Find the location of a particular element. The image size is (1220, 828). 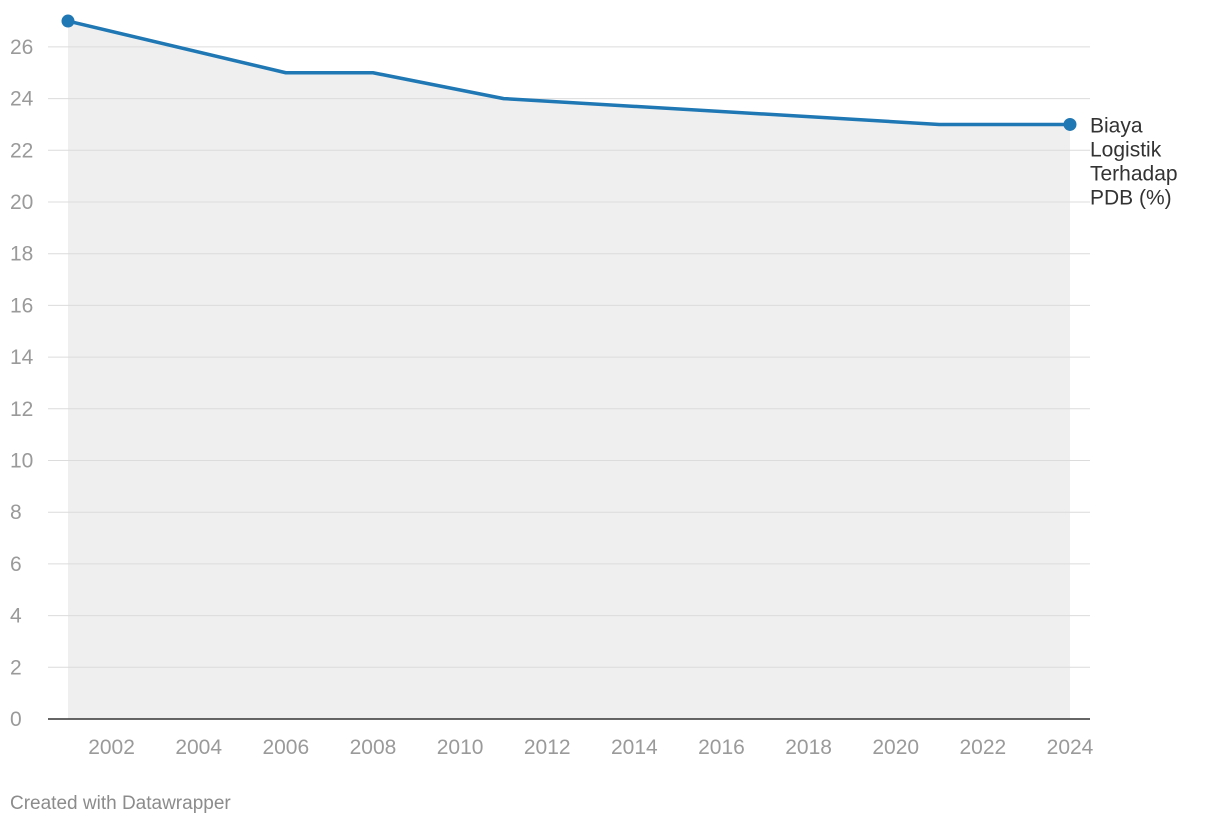

y-tick-label: 10 is located at coordinates (21, 461).